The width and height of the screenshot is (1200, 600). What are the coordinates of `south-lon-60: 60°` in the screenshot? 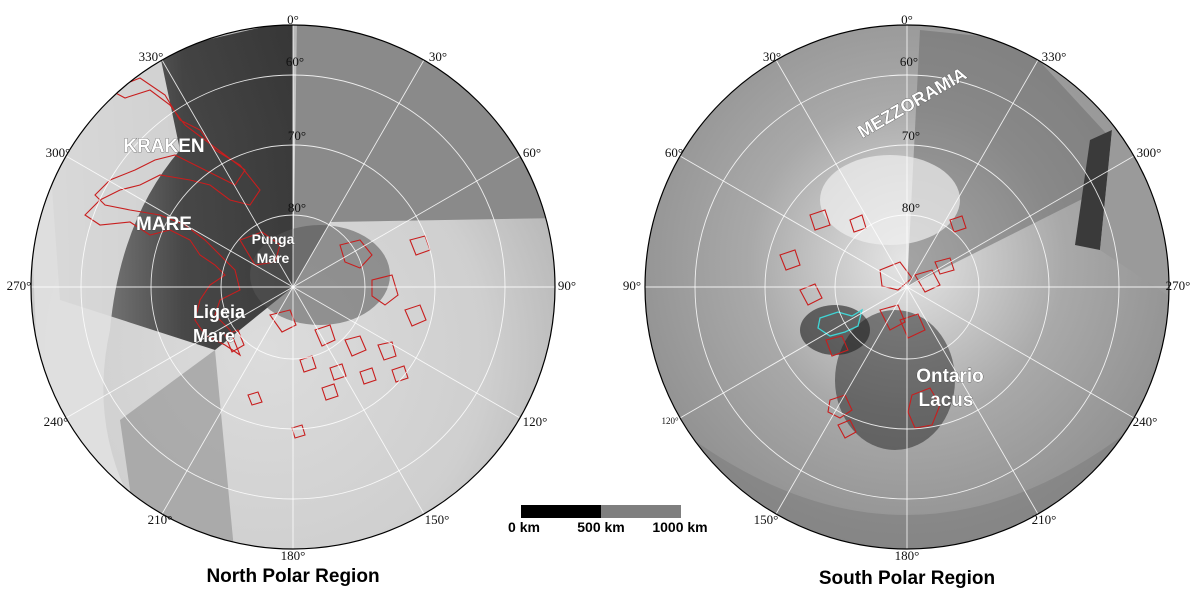 It's located at (674, 152).